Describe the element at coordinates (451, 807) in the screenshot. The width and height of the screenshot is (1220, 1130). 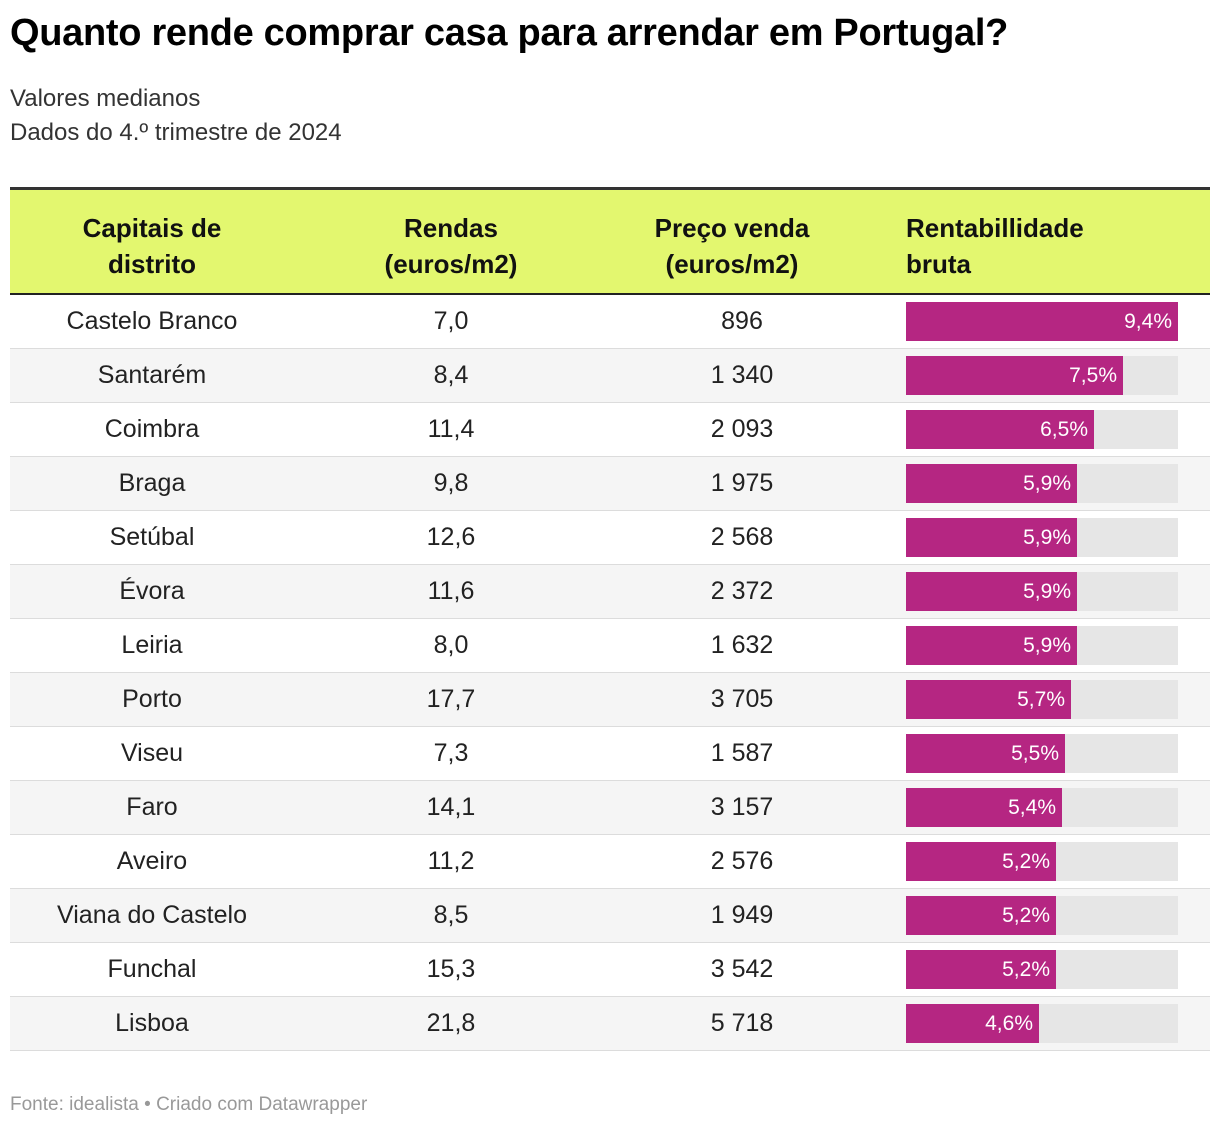
I see `rent-cell: 14,1` at that location.